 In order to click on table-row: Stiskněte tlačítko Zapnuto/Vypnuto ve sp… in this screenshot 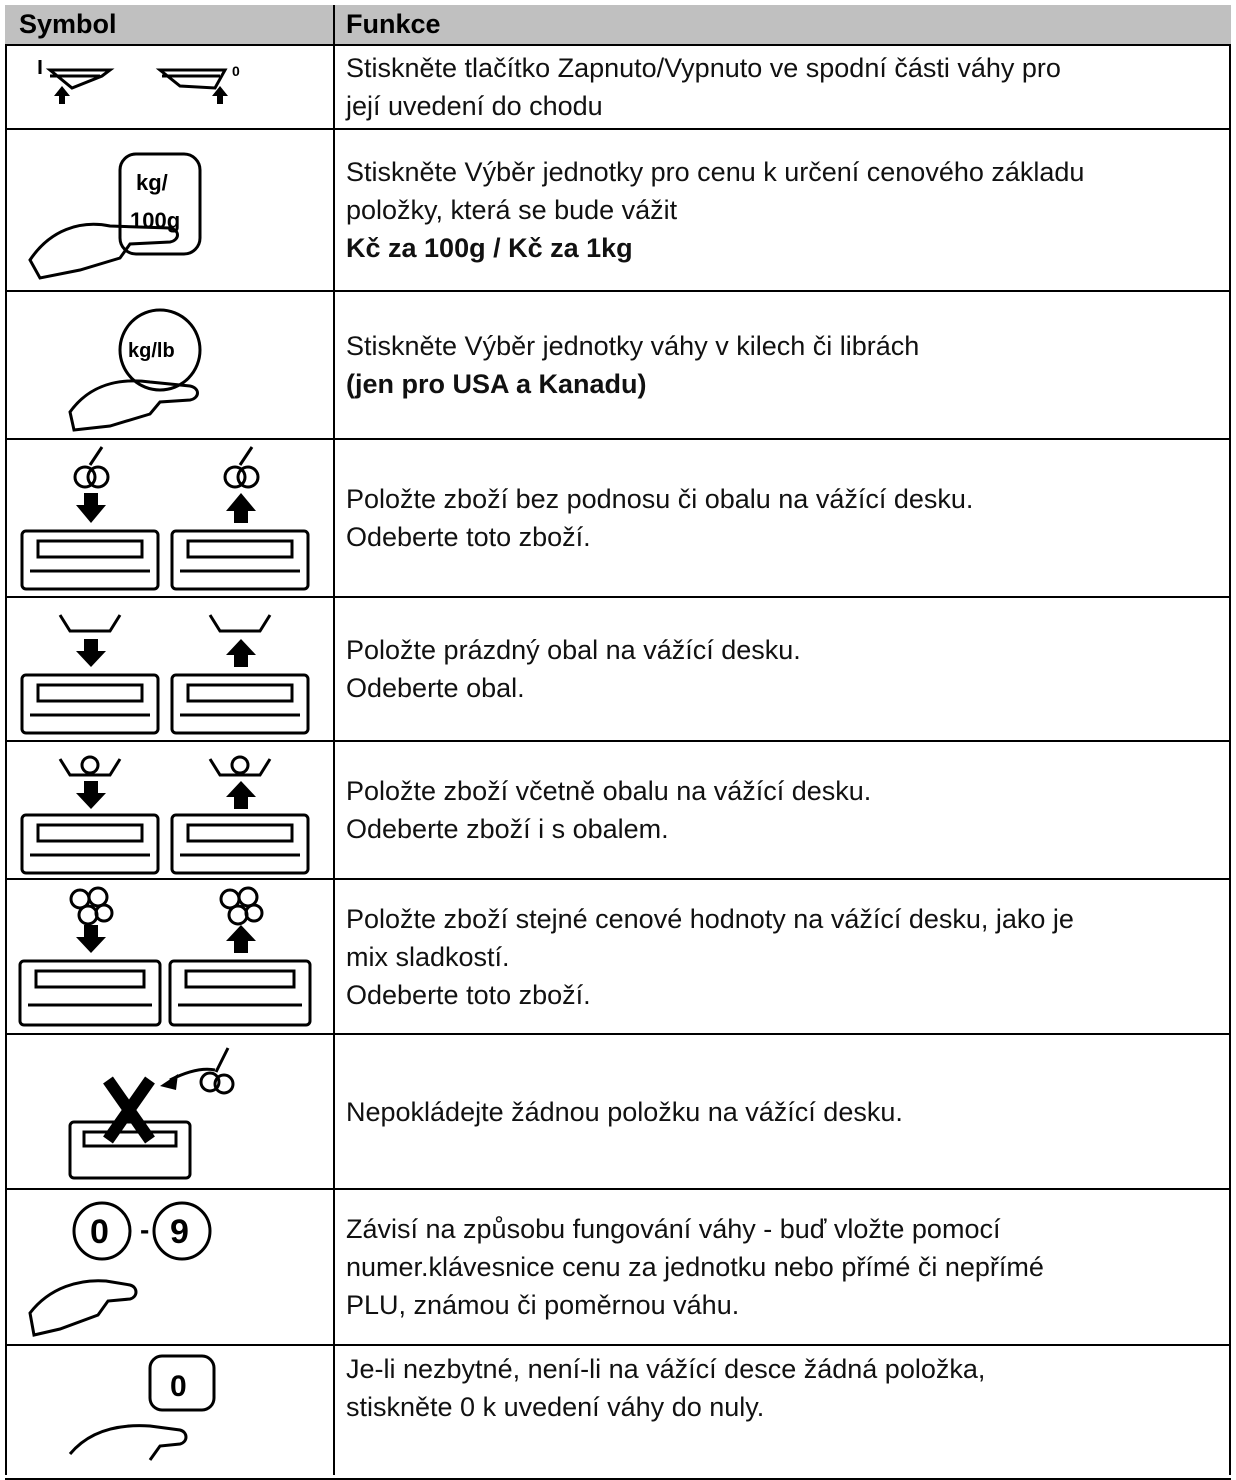, I will do `click(618, 87)`.